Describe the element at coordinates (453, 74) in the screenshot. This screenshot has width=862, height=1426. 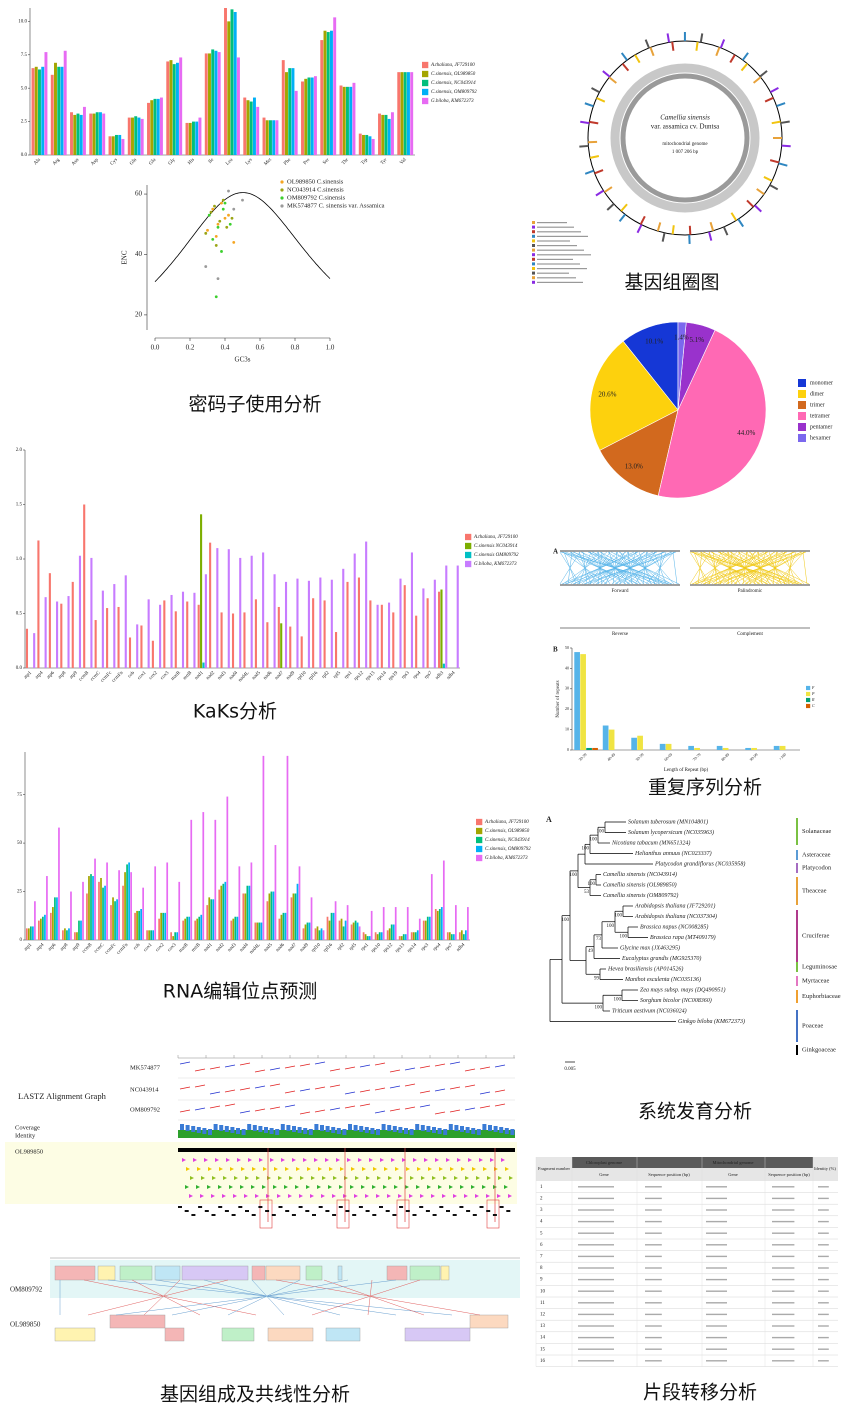
I see `legend-label: C.sinensis, OL989850` at that location.